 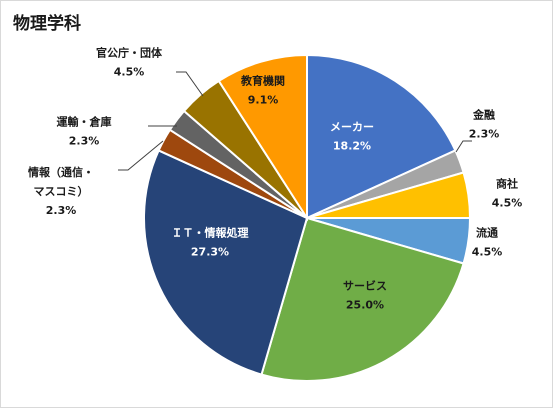 What do you see at coordinates (487, 233) in the screenshot?
I see `slice-name-label: 流通` at bounding box center [487, 233].